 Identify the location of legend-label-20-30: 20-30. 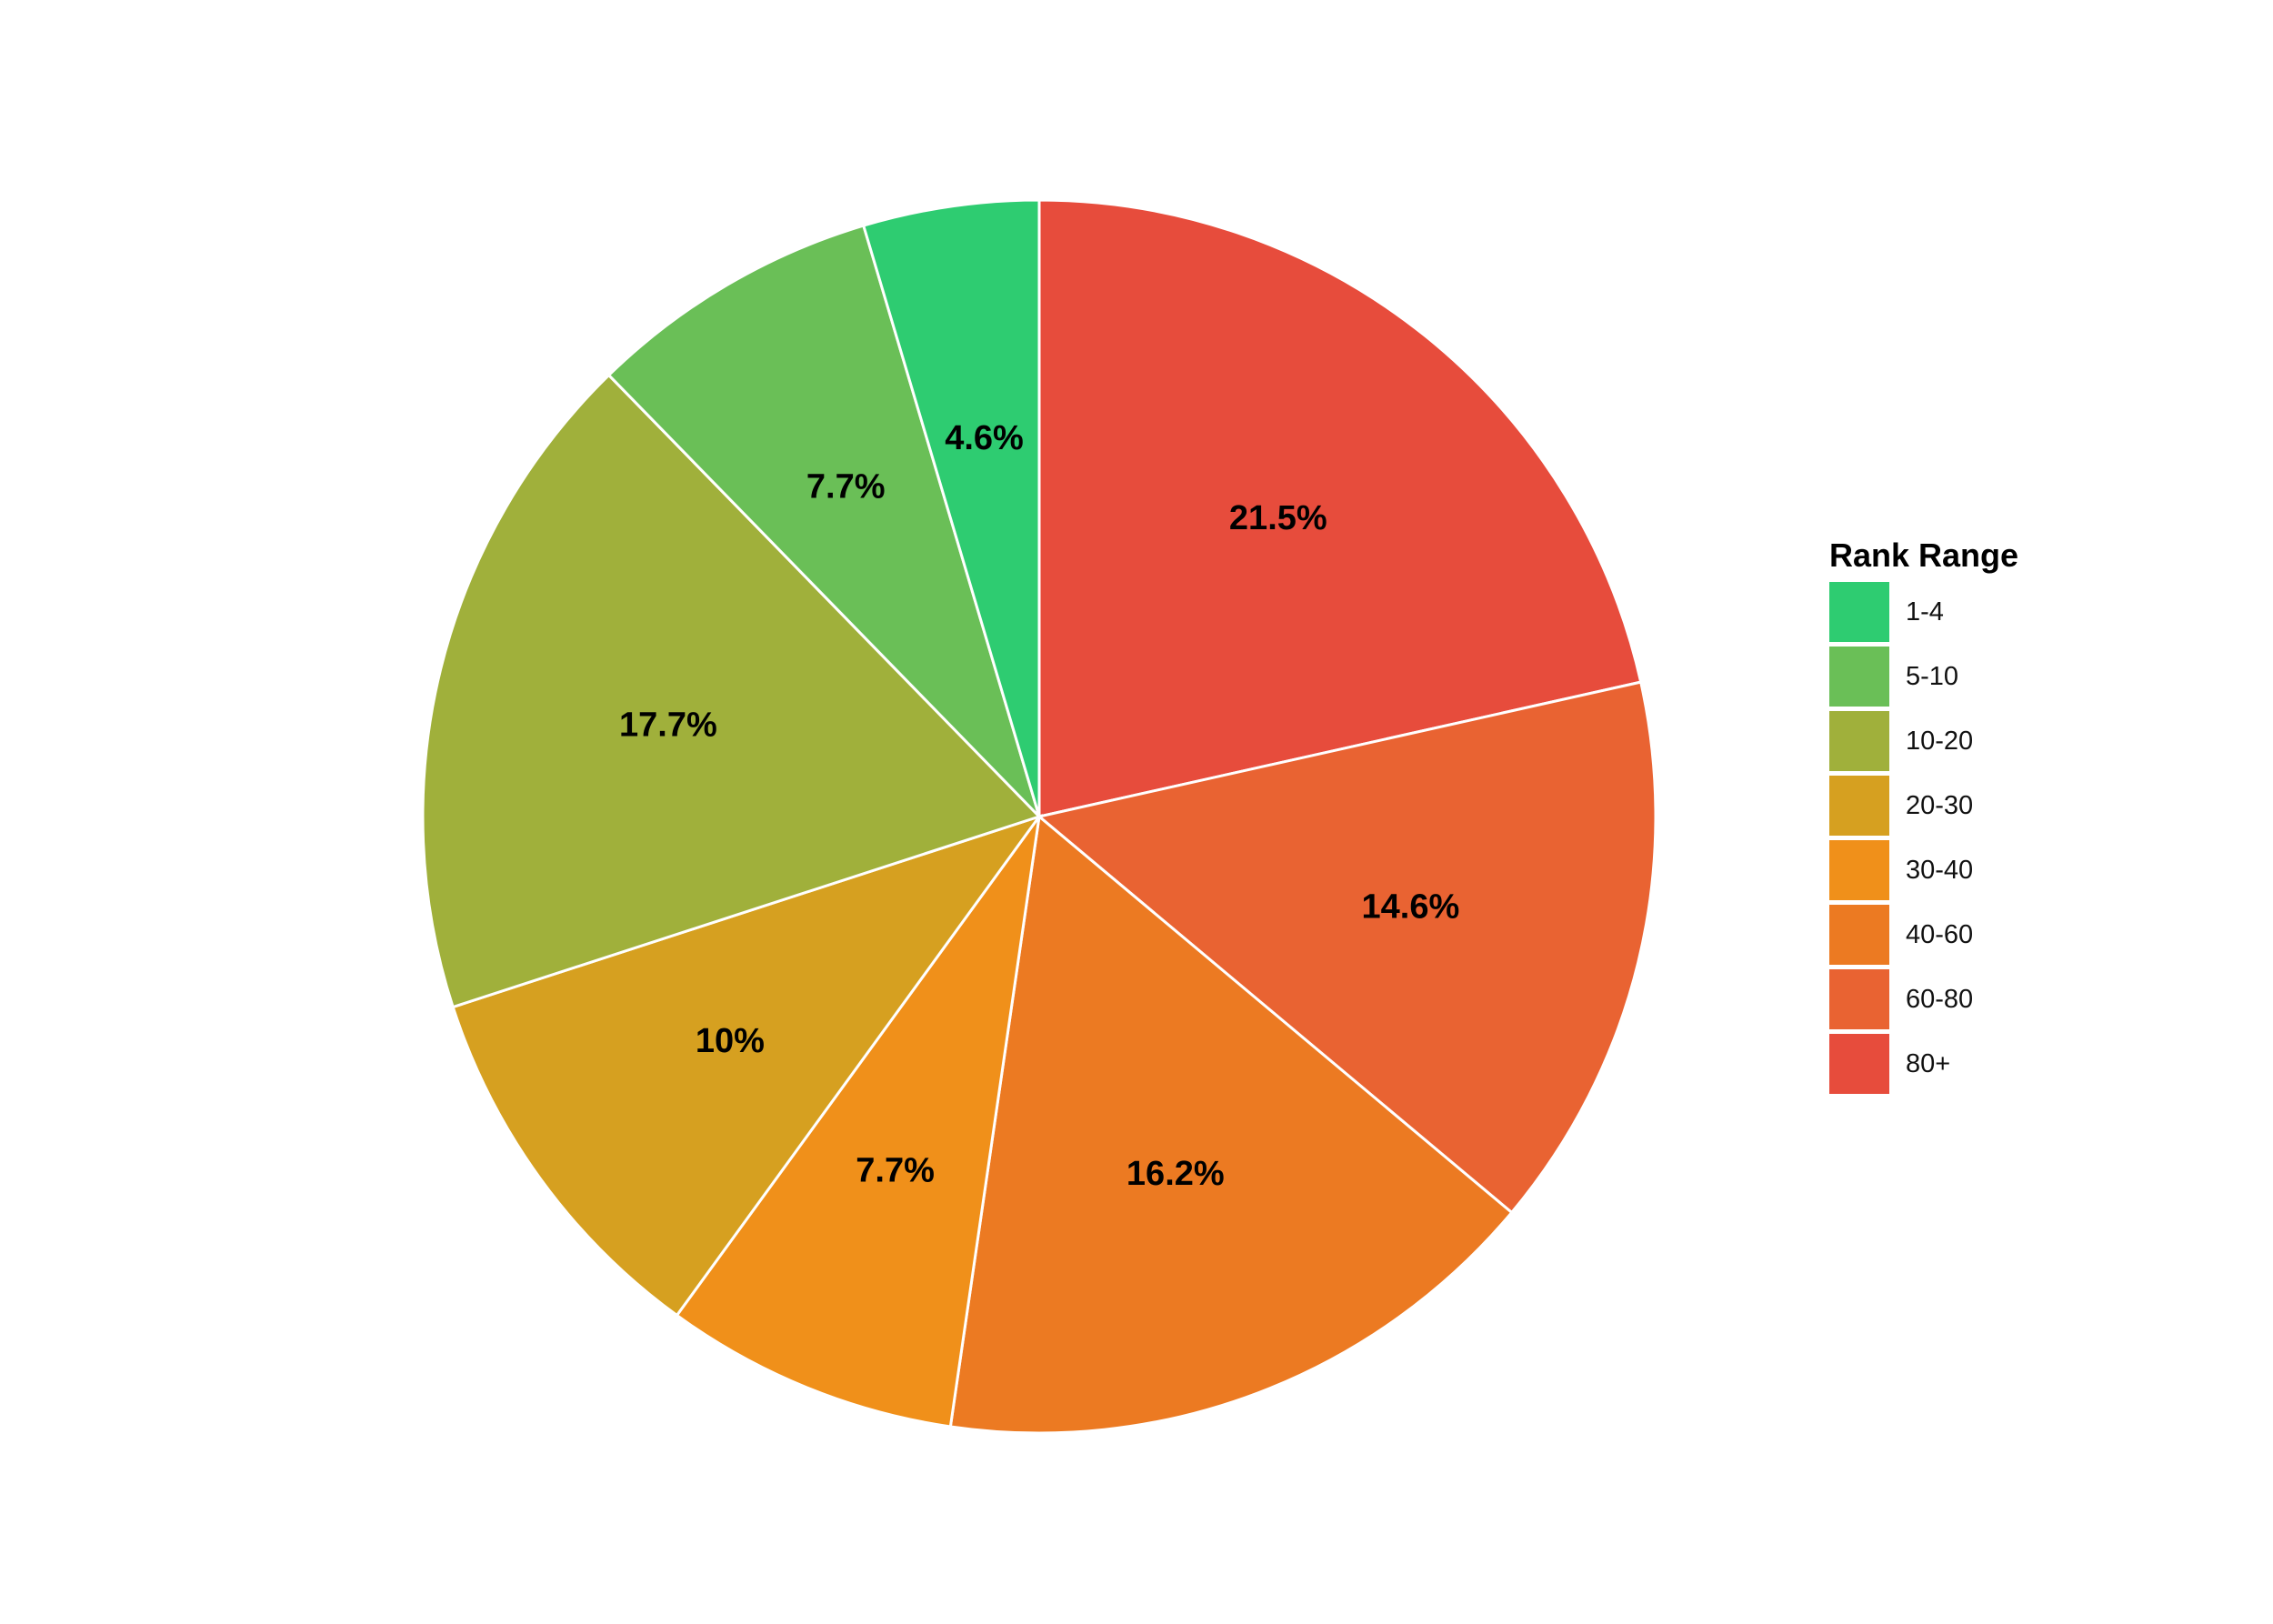
(1939, 805).